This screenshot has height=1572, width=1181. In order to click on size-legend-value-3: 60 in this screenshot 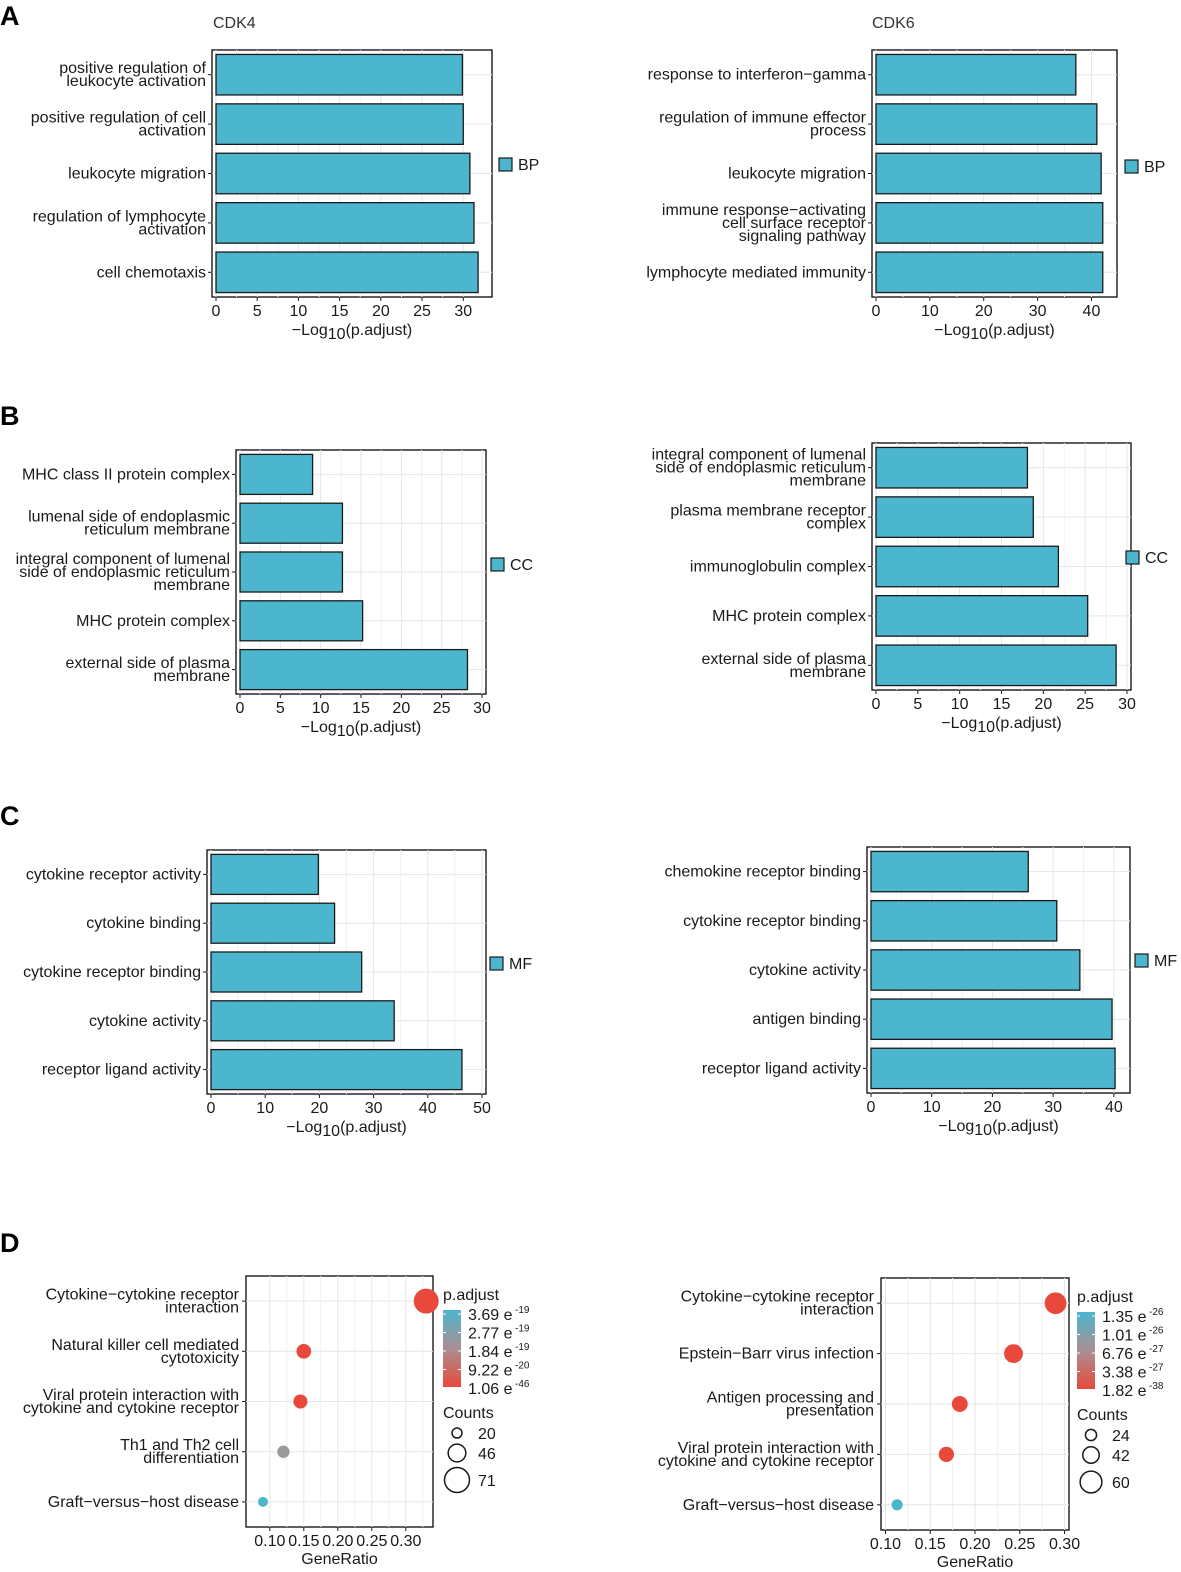, I will do `click(1121, 1483)`.